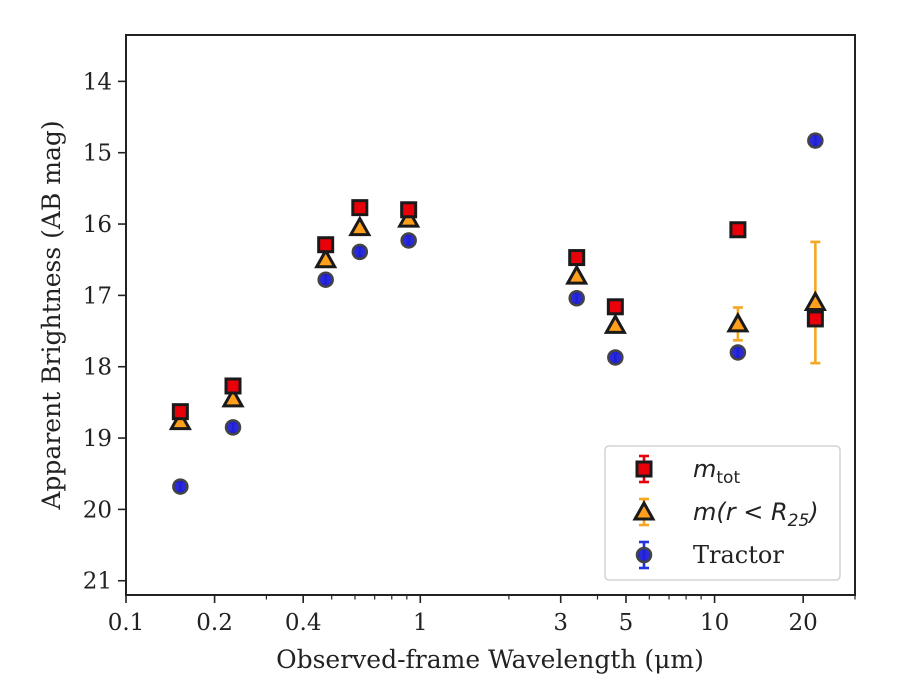 The width and height of the screenshot is (900, 700). What do you see at coordinates (97, 225) in the screenshot?
I see `y-tick-label: 16` at bounding box center [97, 225].